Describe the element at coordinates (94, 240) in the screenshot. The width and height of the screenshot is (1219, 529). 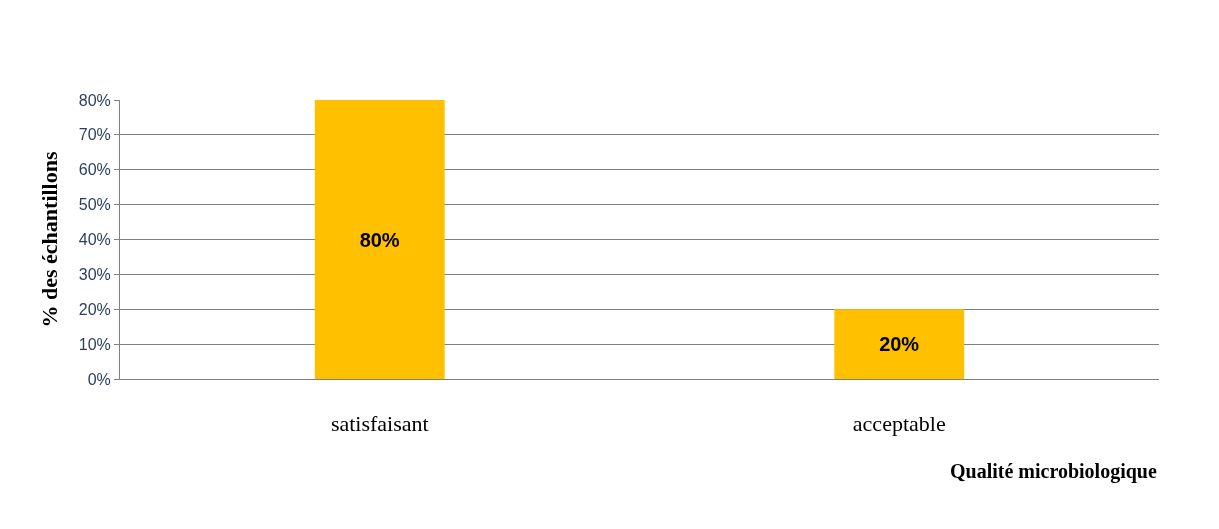
I see `y-tick-label: 40%` at that location.